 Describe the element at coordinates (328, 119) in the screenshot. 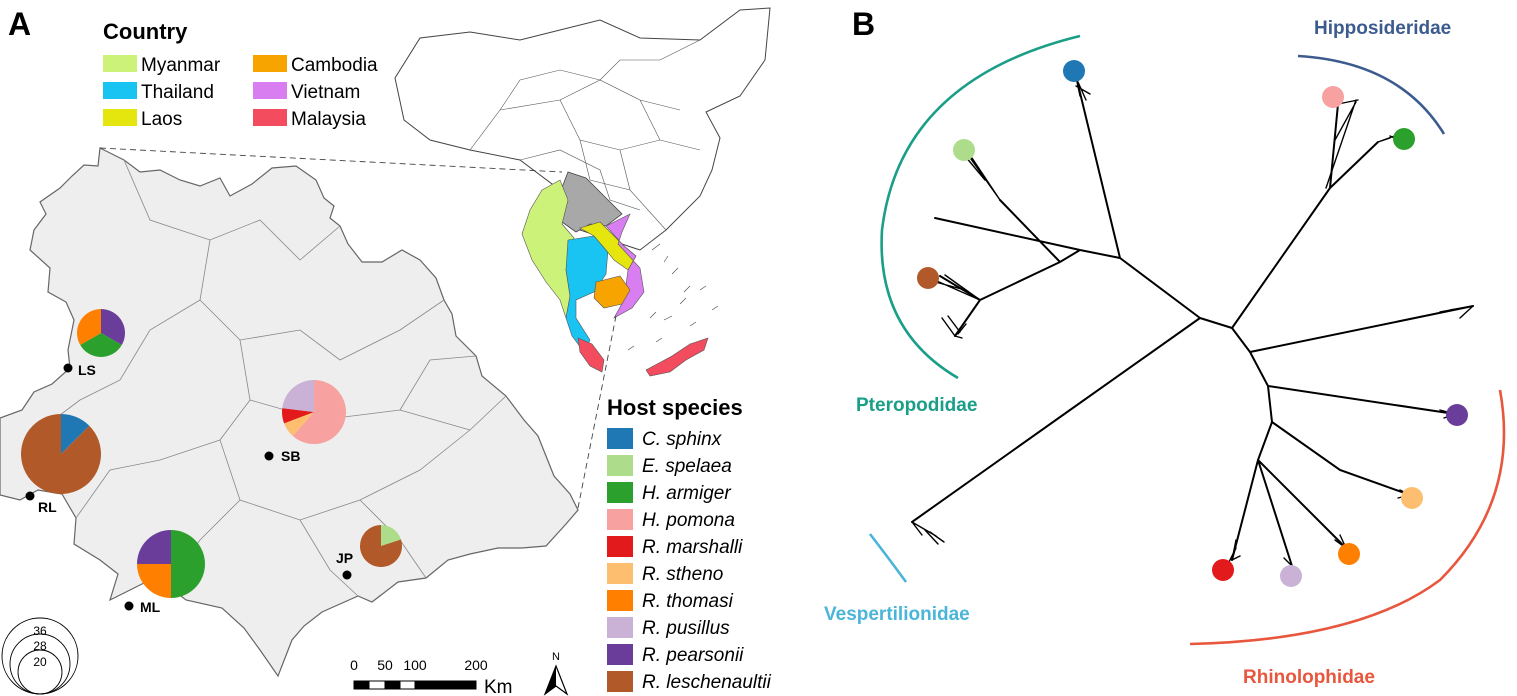

I see `label-malaysia: Malaysia` at that location.